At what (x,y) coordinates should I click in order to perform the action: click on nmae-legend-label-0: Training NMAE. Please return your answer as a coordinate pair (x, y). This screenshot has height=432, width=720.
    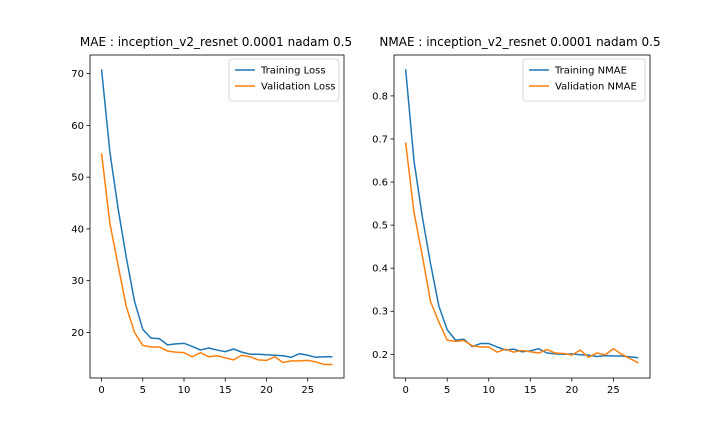
    Looking at the image, I should click on (590, 71).